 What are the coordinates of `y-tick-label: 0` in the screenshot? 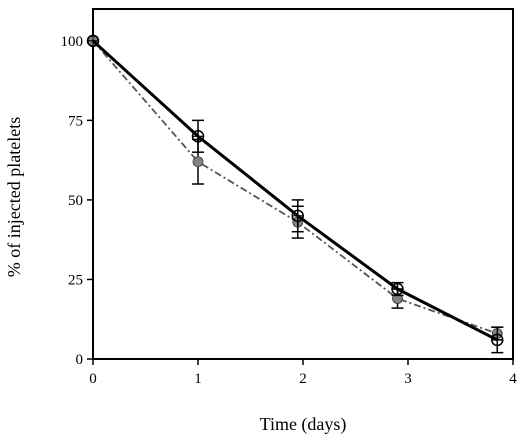 It's located at (80, 360).